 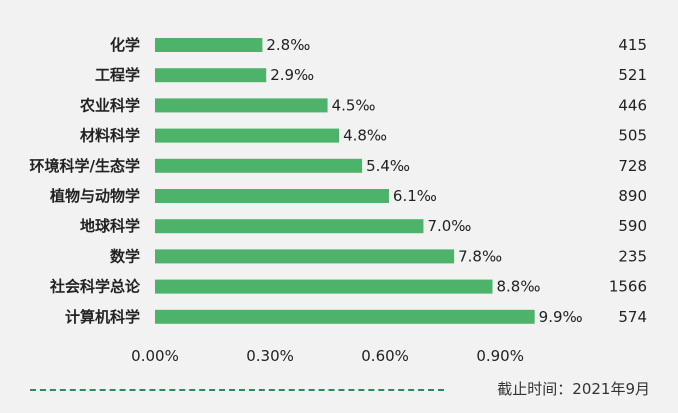 I want to click on count-label: 590, so click(x=632, y=226).